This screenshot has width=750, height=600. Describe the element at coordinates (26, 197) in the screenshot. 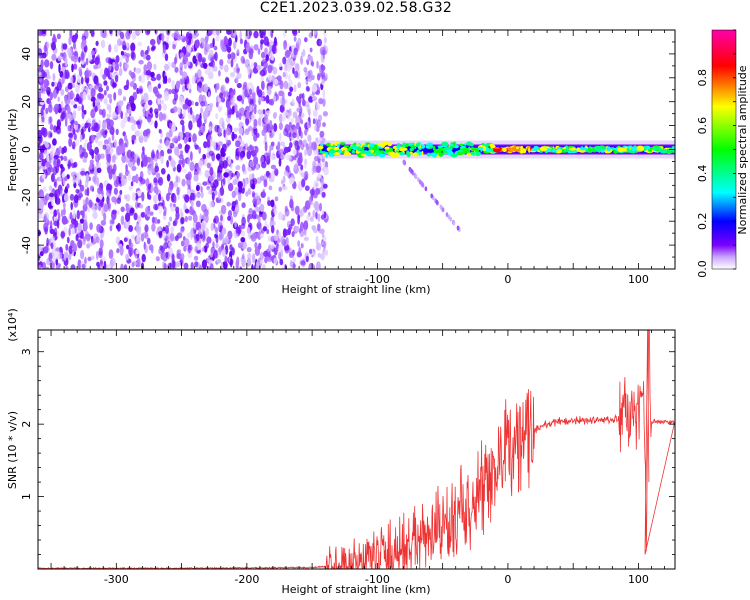

I see `y-tick-label: -20` at that location.